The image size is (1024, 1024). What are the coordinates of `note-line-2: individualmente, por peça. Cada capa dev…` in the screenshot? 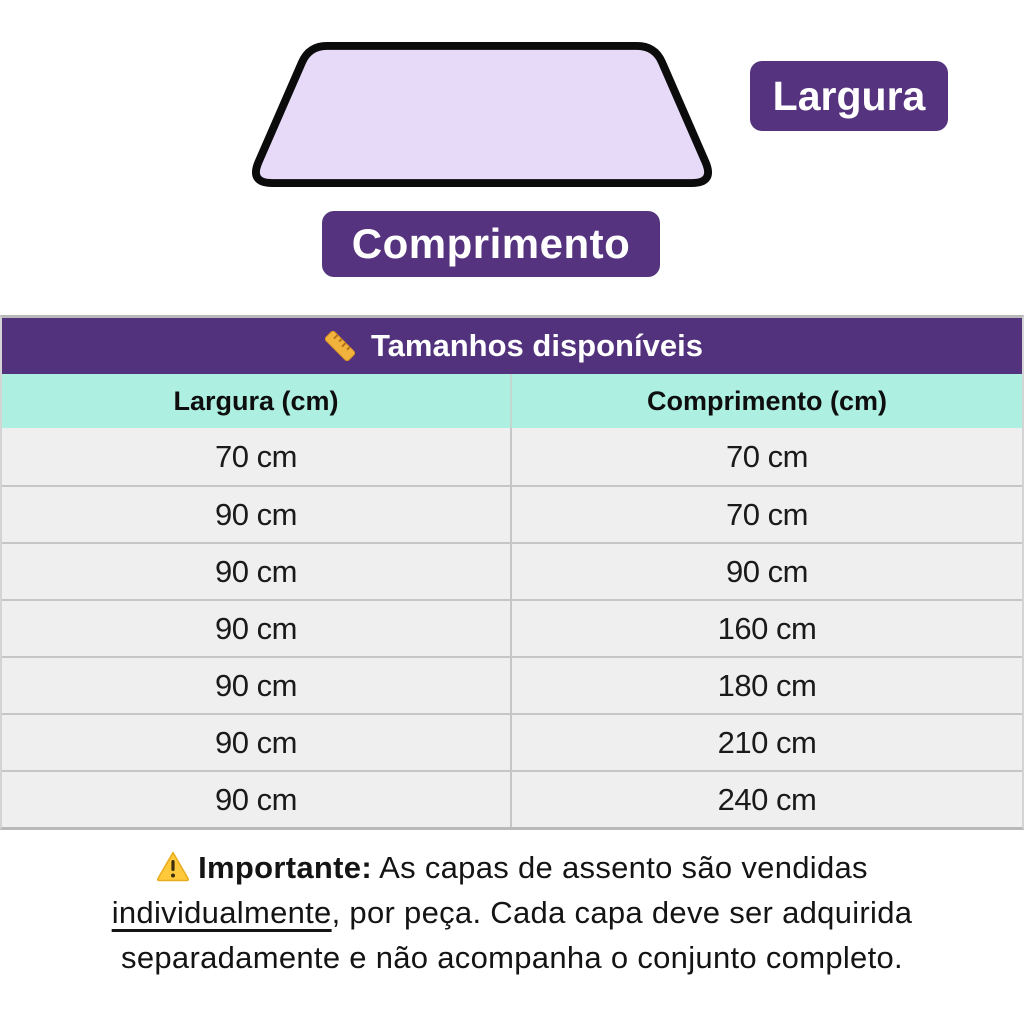 It's located at (512, 912).